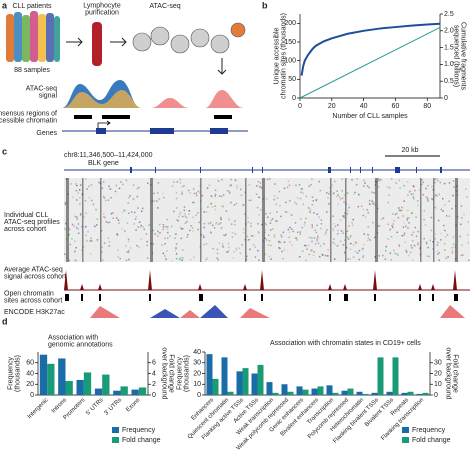 The image size is (474, 451). What do you see at coordinates (32, 70) in the screenshot?
I see `label: 88 samples` at bounding box center [32, 70].